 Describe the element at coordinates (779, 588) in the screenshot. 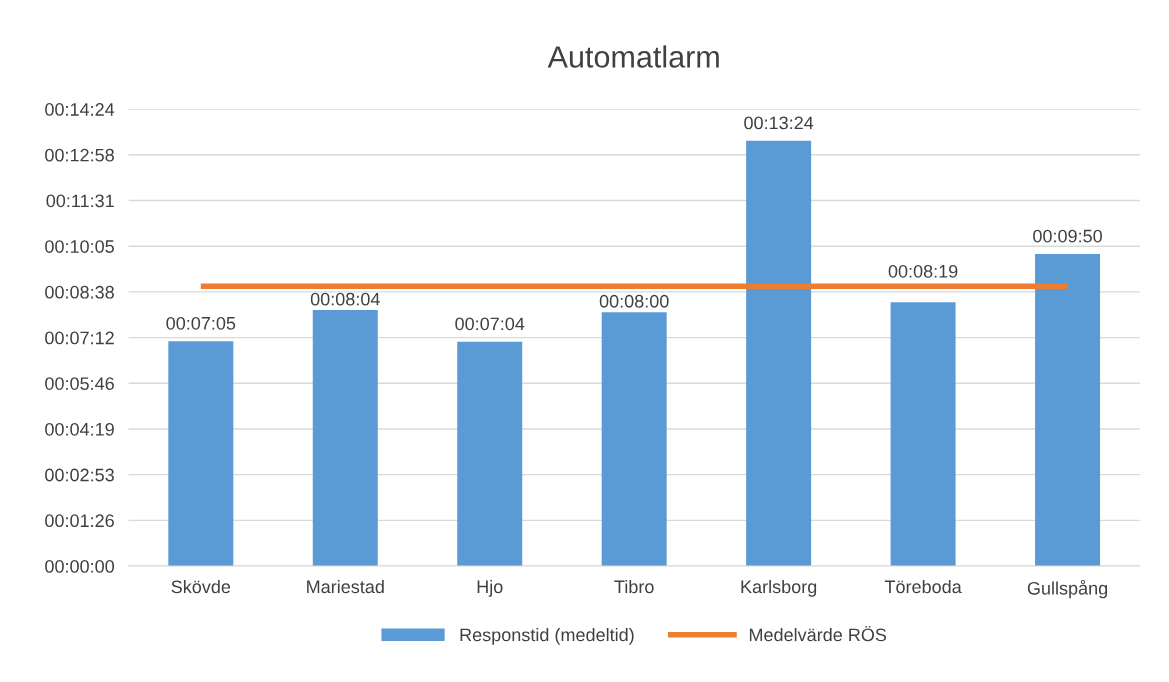

I see `x-tick-label: Karlsborg` at that location.